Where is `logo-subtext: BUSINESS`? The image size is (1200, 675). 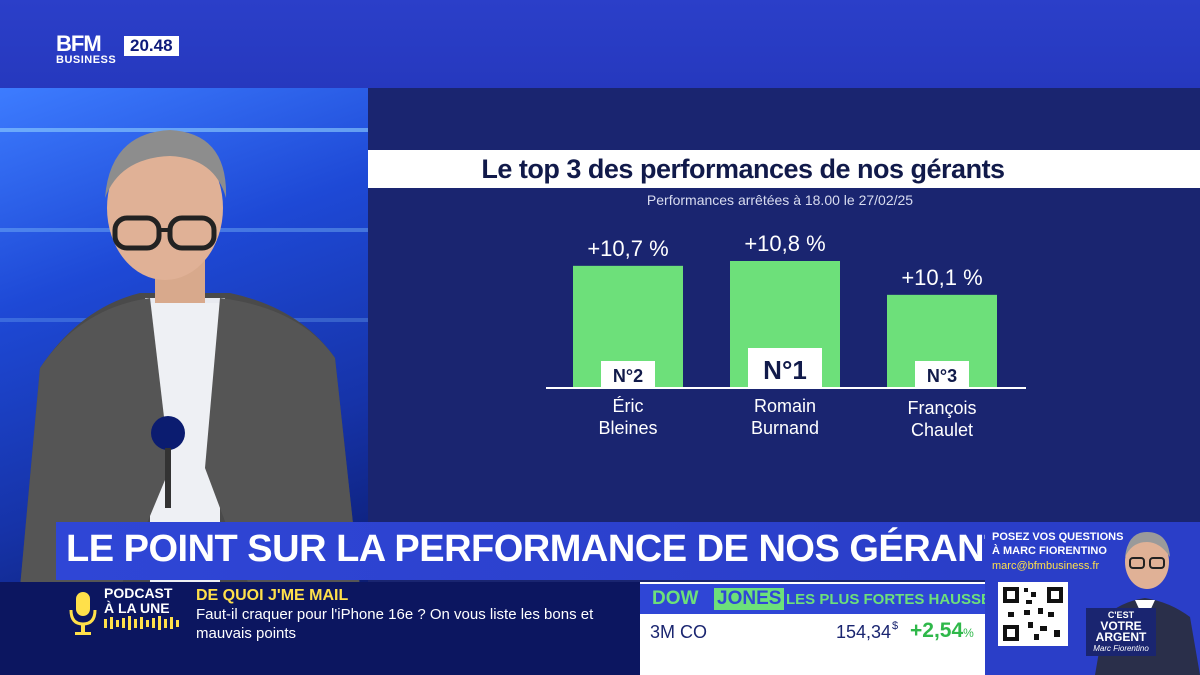 logo-subtext: BUSINESS is located at coordinates (86, 60).